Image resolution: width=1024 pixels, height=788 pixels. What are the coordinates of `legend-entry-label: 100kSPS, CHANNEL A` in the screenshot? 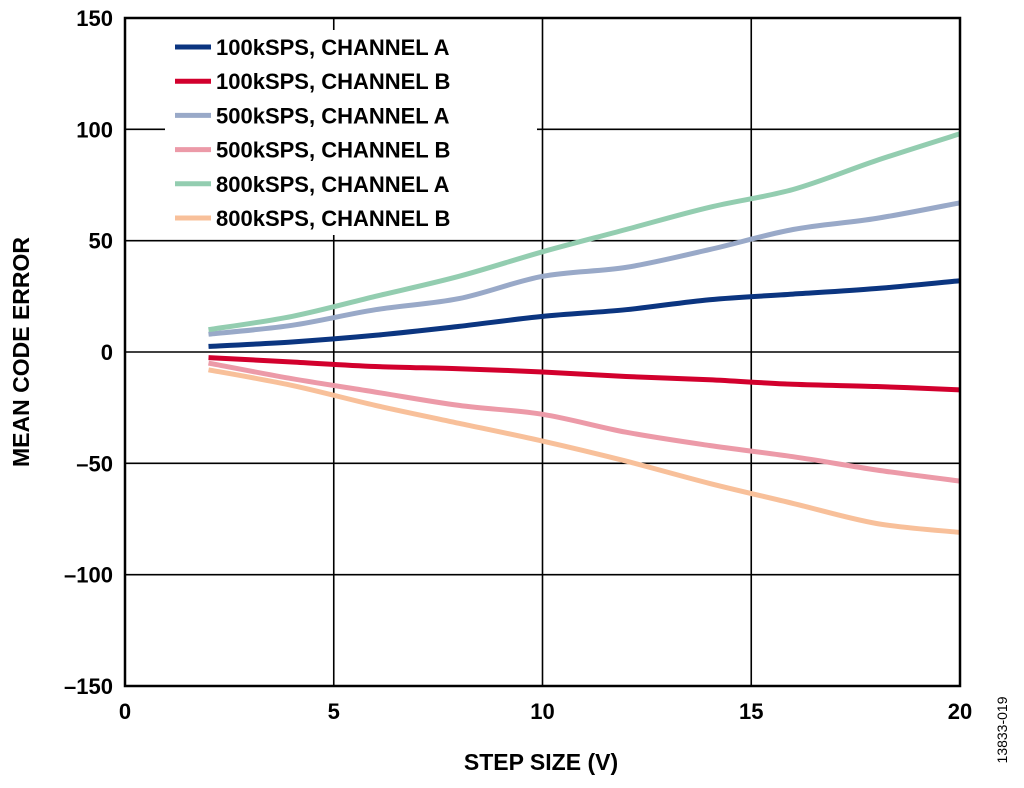 It's located at (333, 47).